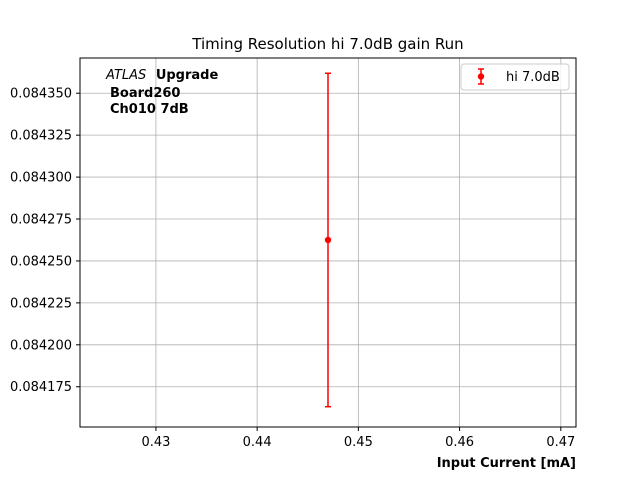 This screenshot has width=640, height=480. I want to click on legend-point, so click(481, 76).